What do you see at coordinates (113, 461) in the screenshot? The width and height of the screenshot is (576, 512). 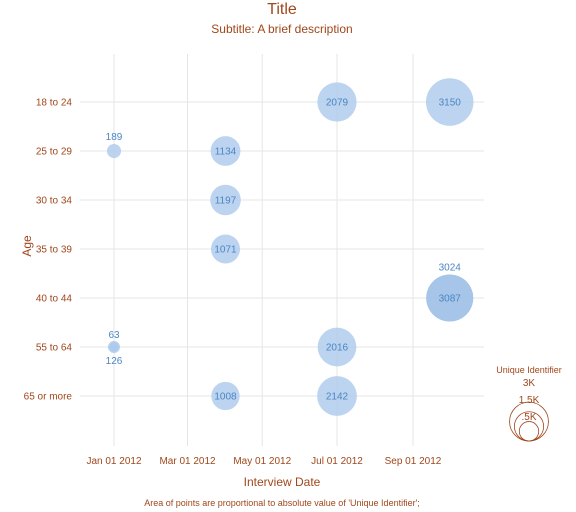 I see `x-tick-label: Jan 01 2012` at bounding box center [113, 461].